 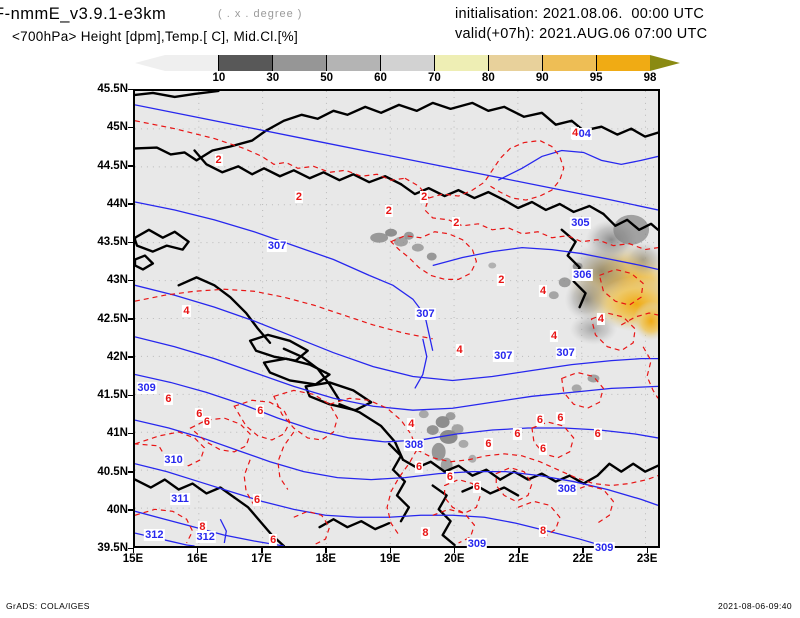 I want to click on colorbar-tick-labels: 10 30 50 60 70 80 90 95 98, so click(x=407, y=79).